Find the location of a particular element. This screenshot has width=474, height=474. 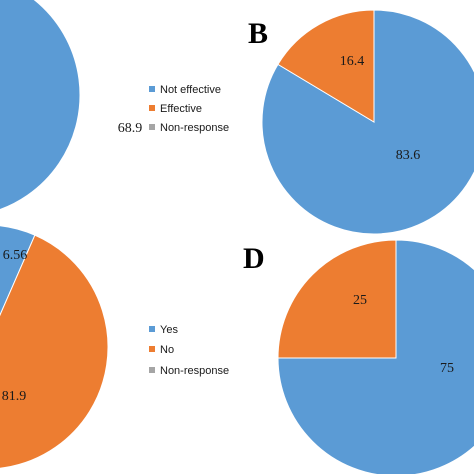

panel-label-b: B is located at coordinates (258, 33).